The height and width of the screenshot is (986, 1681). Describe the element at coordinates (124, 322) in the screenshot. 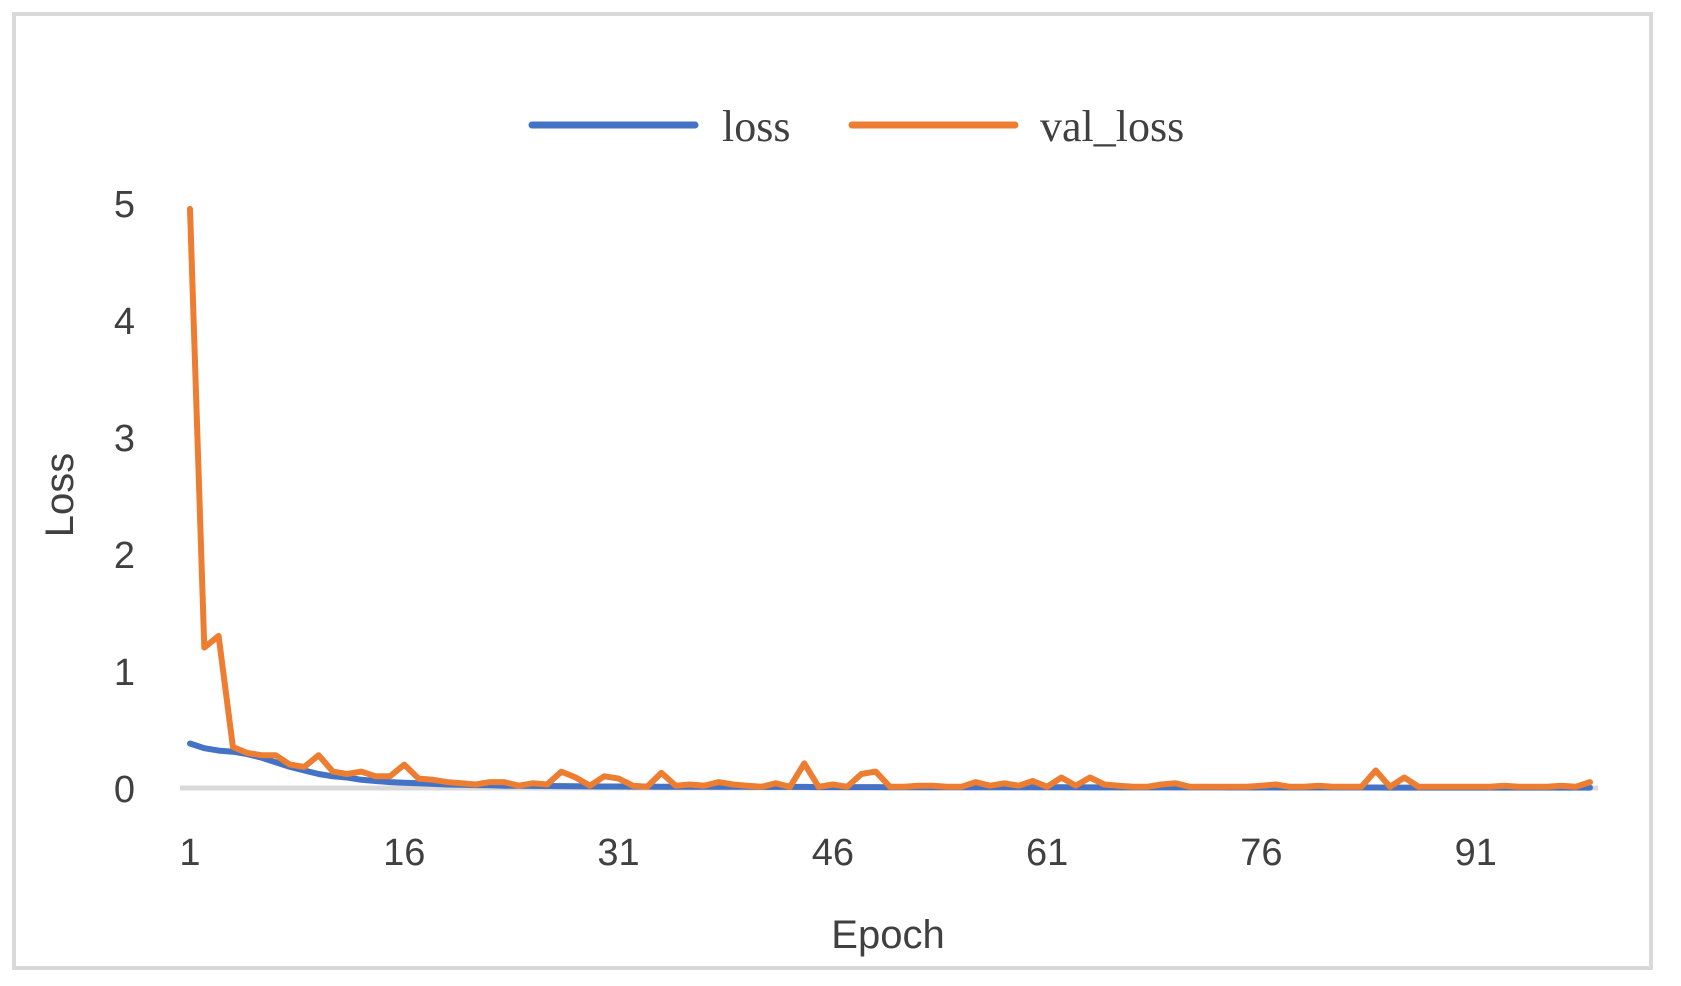

I see `y-tick-label: 4` at that location.